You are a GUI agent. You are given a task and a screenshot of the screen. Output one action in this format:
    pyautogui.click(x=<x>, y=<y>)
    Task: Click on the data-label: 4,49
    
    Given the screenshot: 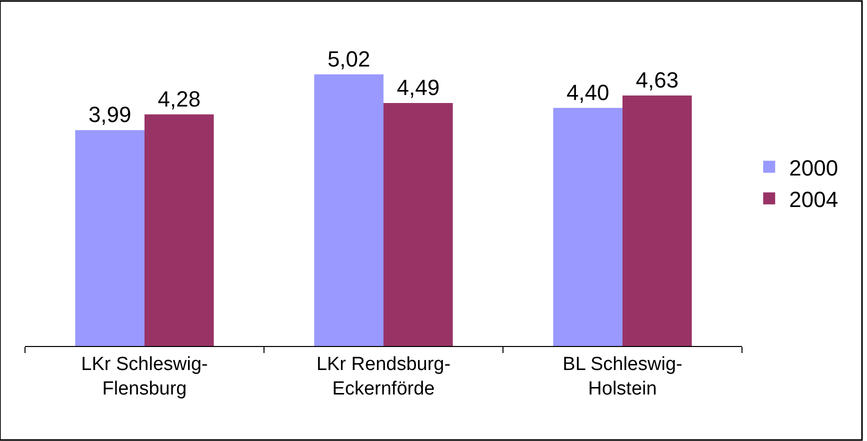 What is the action you would take?
    pyautogui.click(x=418, y=87)
    